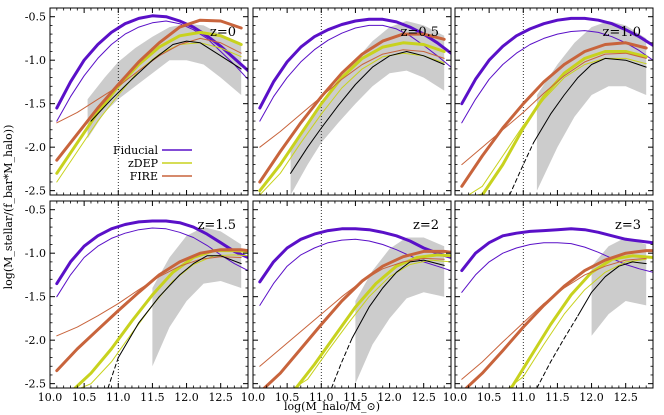 Image resolution: width=664 pixels, height=415 pixels. Describe the element at coordinates (223, 32) in the screenshot. I see `panel-redshift-label: z=0` at that location.